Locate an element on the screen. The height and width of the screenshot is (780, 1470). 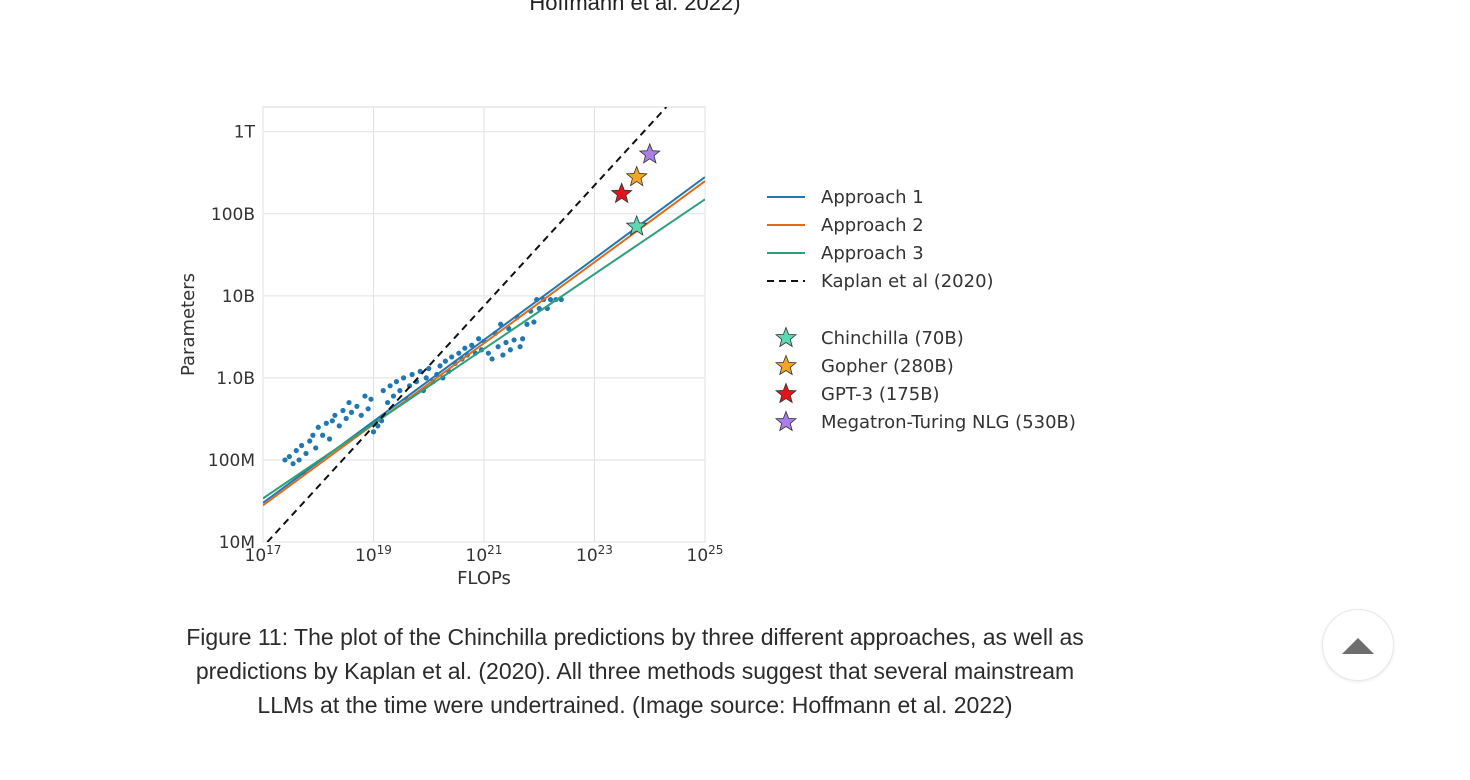
legend-star-label-3: Megatron-Turing NLG (530B) is located at coordinates (948, 422).